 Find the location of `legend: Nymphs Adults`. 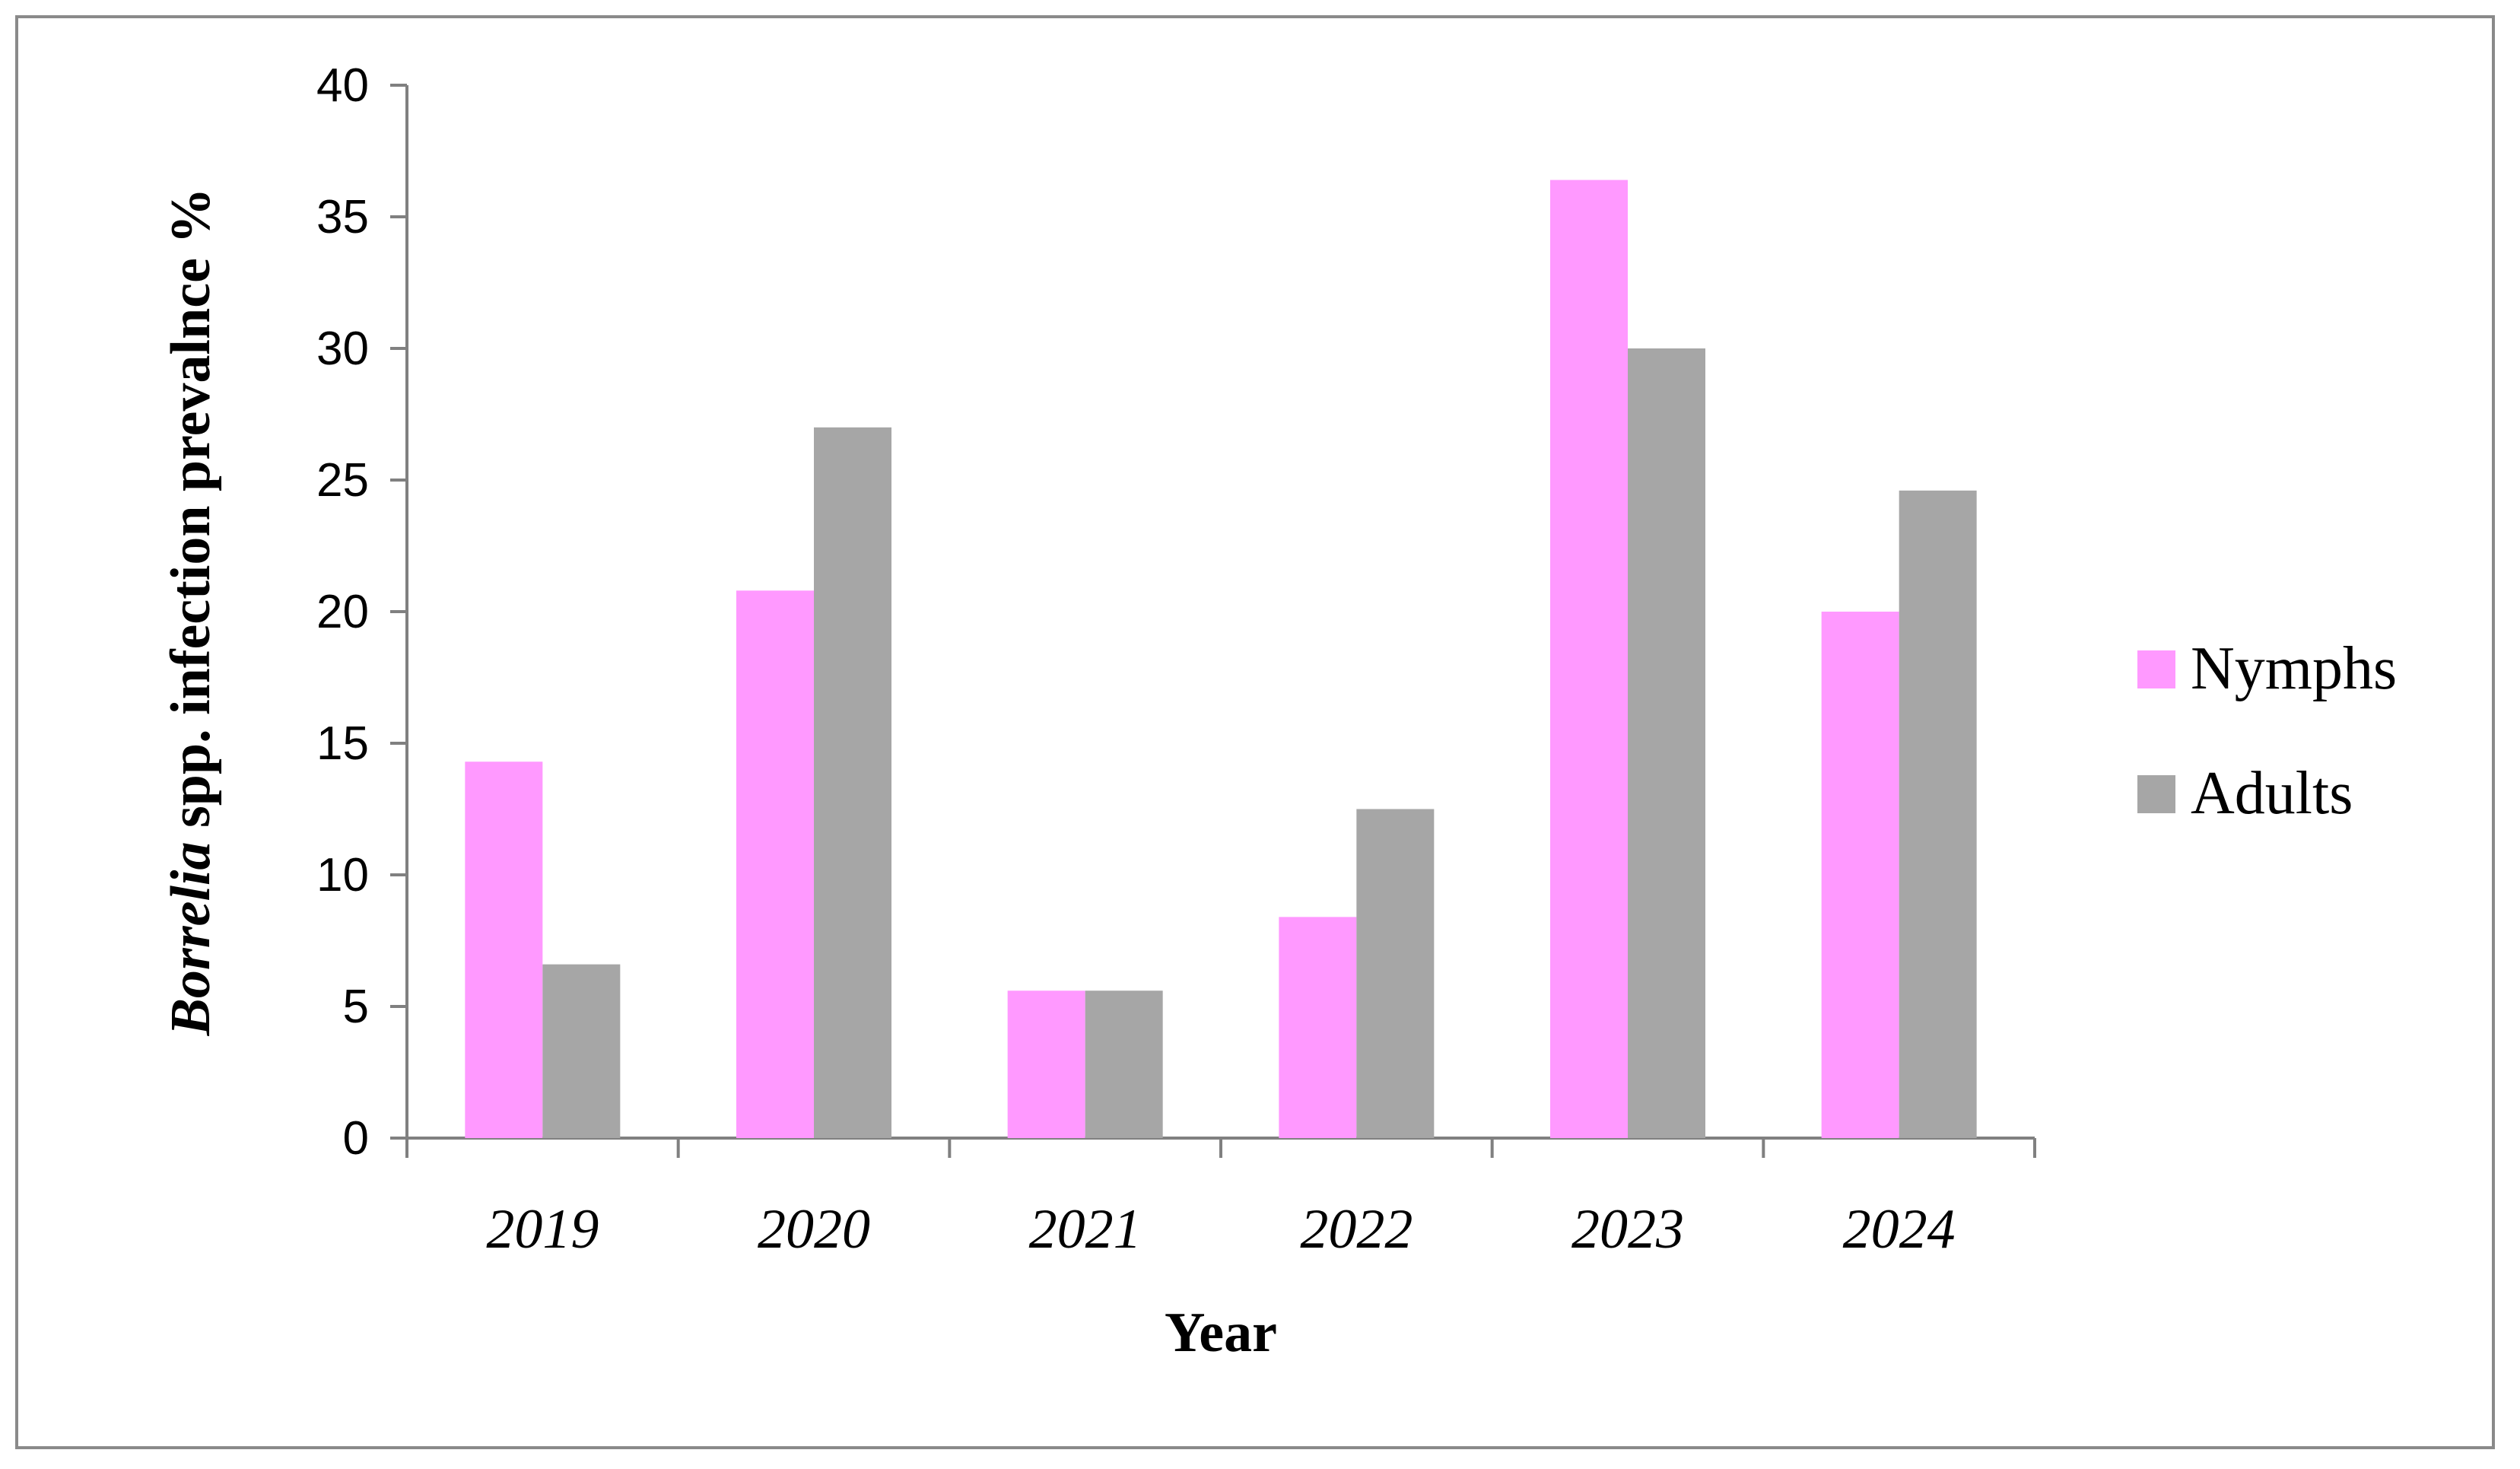

legend: Nymphs Adults is located at coordinates (2267, 731).